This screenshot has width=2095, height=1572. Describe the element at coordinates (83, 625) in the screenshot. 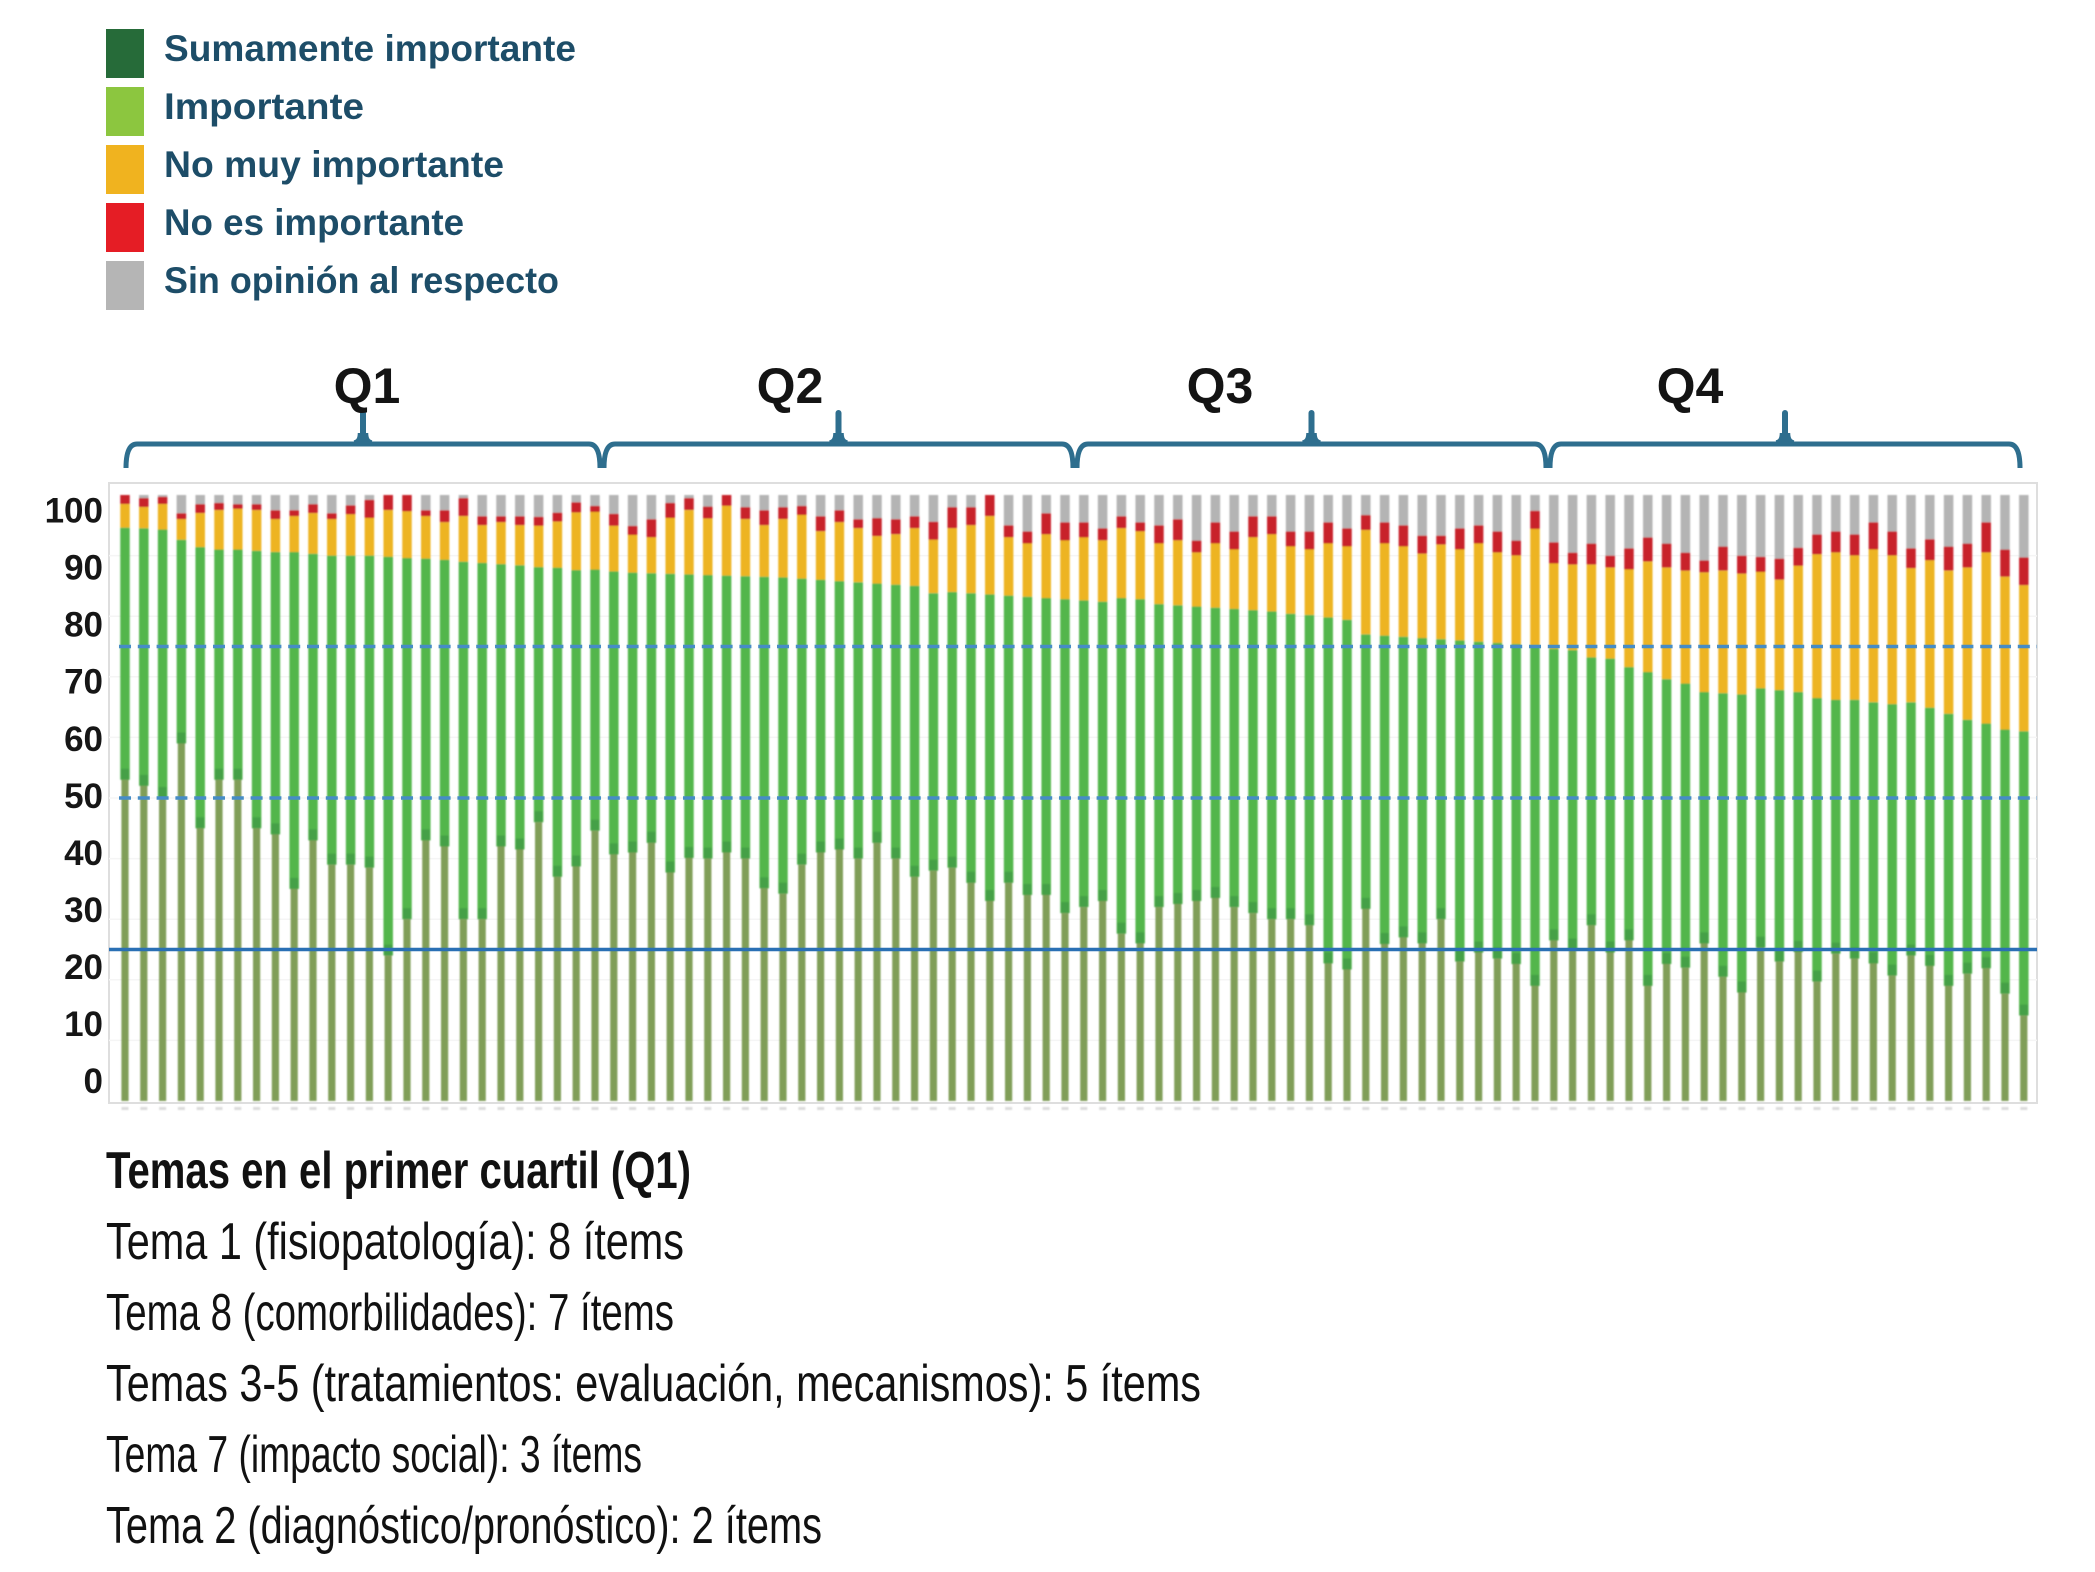

I see `svg-text: 80` at that location.